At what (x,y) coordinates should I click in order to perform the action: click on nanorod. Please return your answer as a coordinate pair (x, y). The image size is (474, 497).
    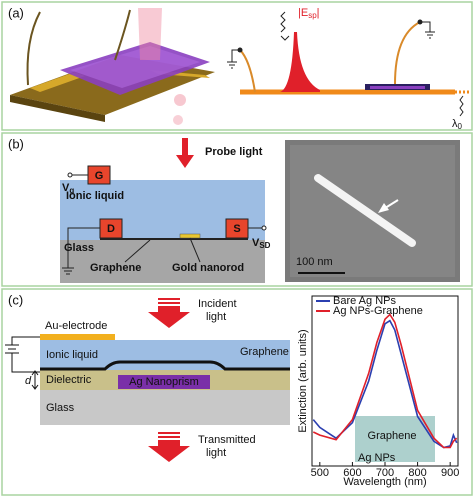
    Looking at the image, I should click on (190, 236).